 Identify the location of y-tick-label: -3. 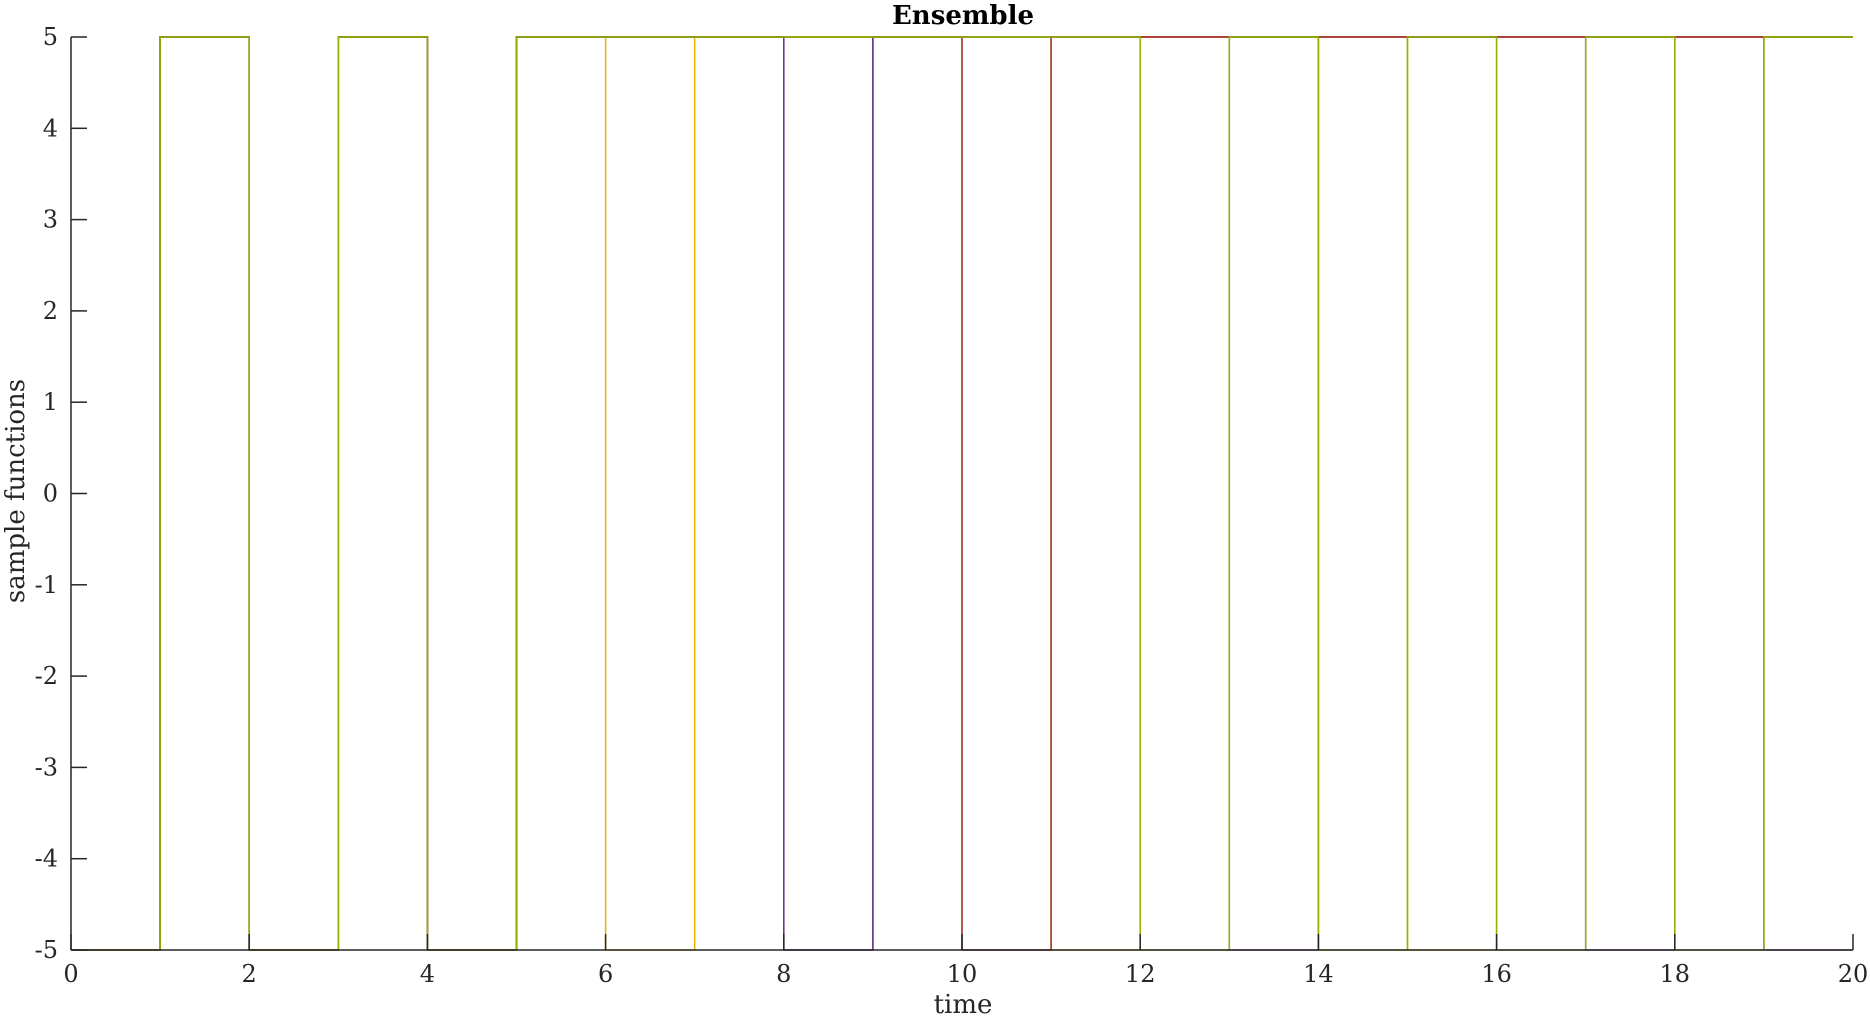
(46, 767).